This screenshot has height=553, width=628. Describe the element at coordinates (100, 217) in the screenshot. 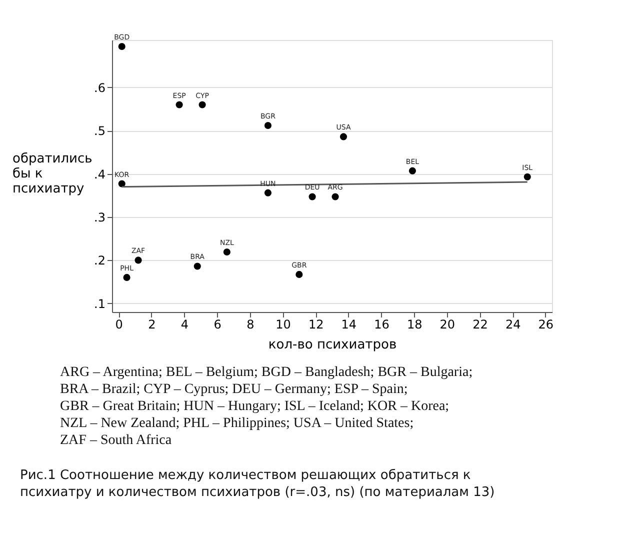

I see `y-tick-label: .3` at that location.